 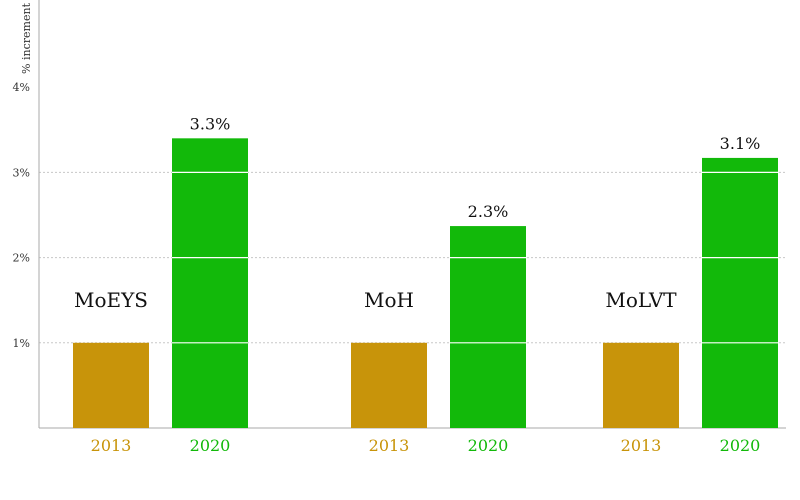 I want to click on bar-molvt-2013, so click(x=641, y=385).